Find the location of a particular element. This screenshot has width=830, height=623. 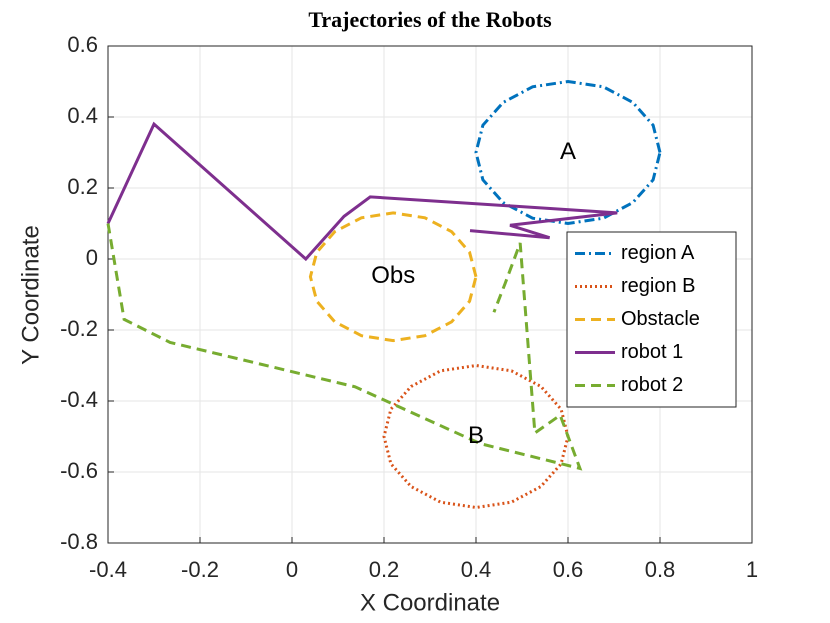

x-tick-label: 0.6 is located at coordinates (568, 569).